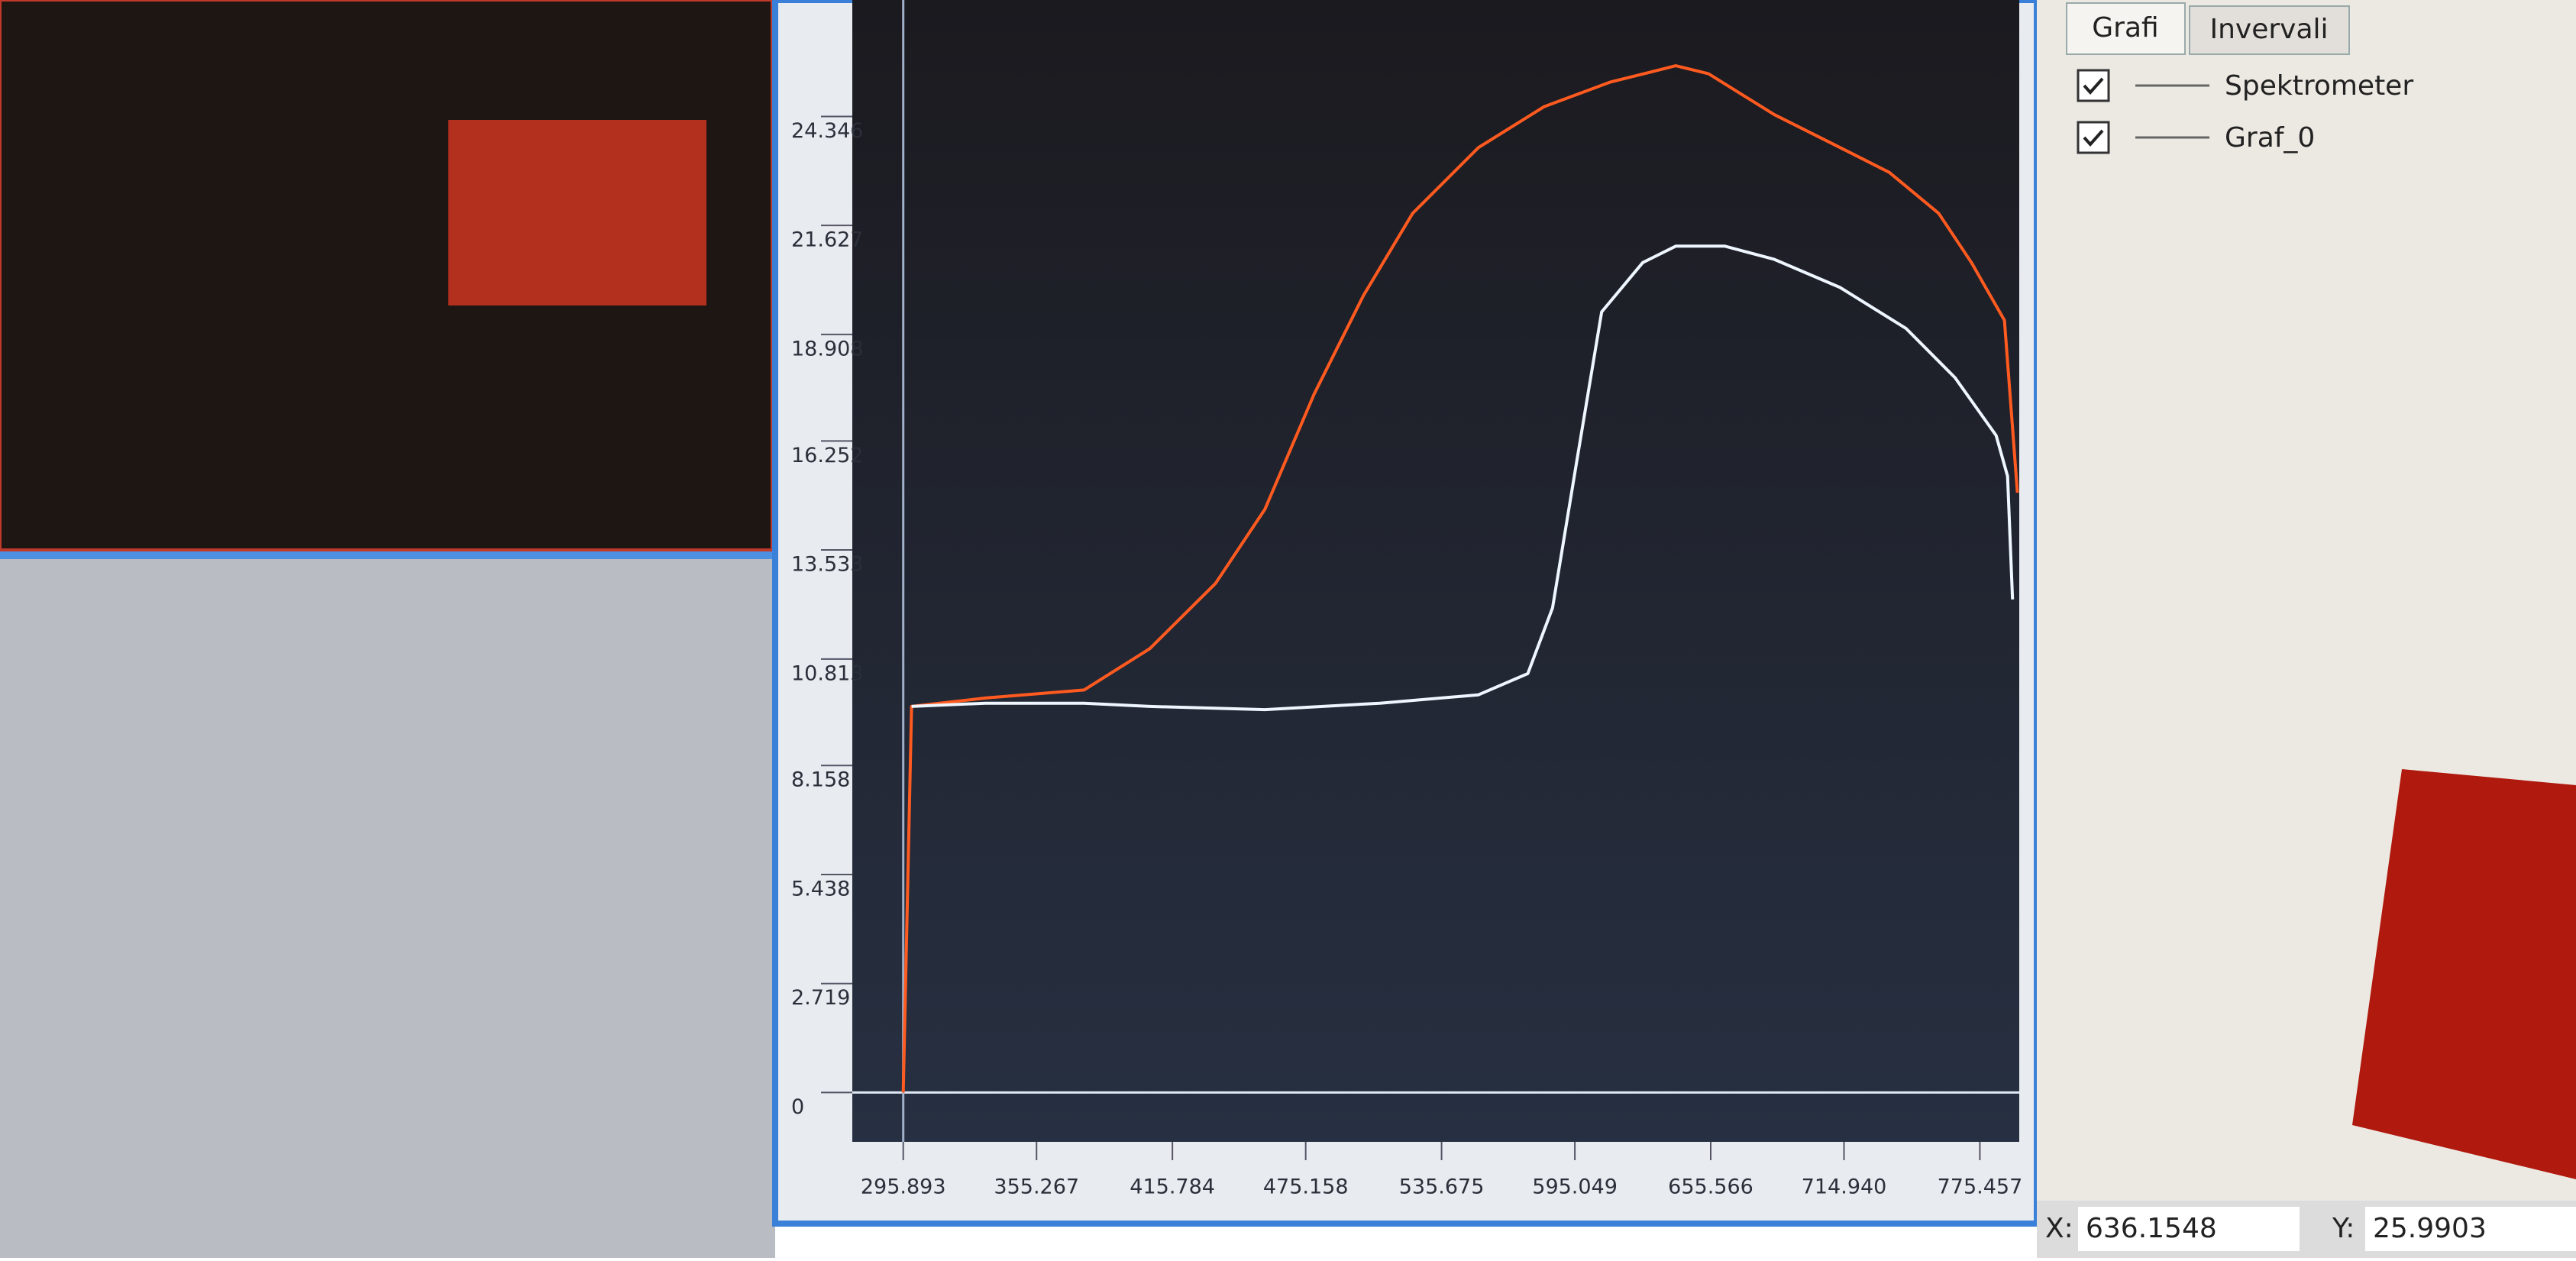  I want to click on y-tick-label: 18.908, so click(827, 349).